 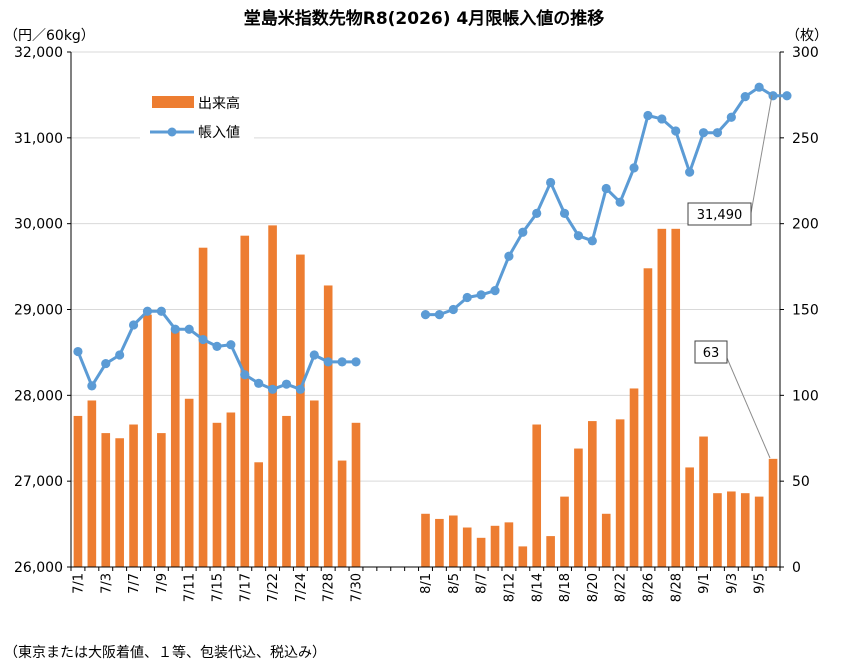 What do you see at coordinates (426, 583) in the screenshot?
I see `x-tick-label: 8/1` at bounding box center [426, 583].